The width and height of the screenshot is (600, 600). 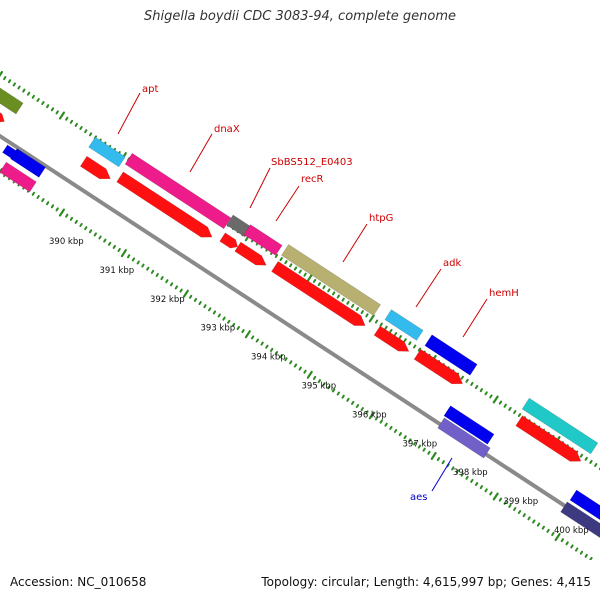 I want to click on leader-line, so click(x=260, y=188).